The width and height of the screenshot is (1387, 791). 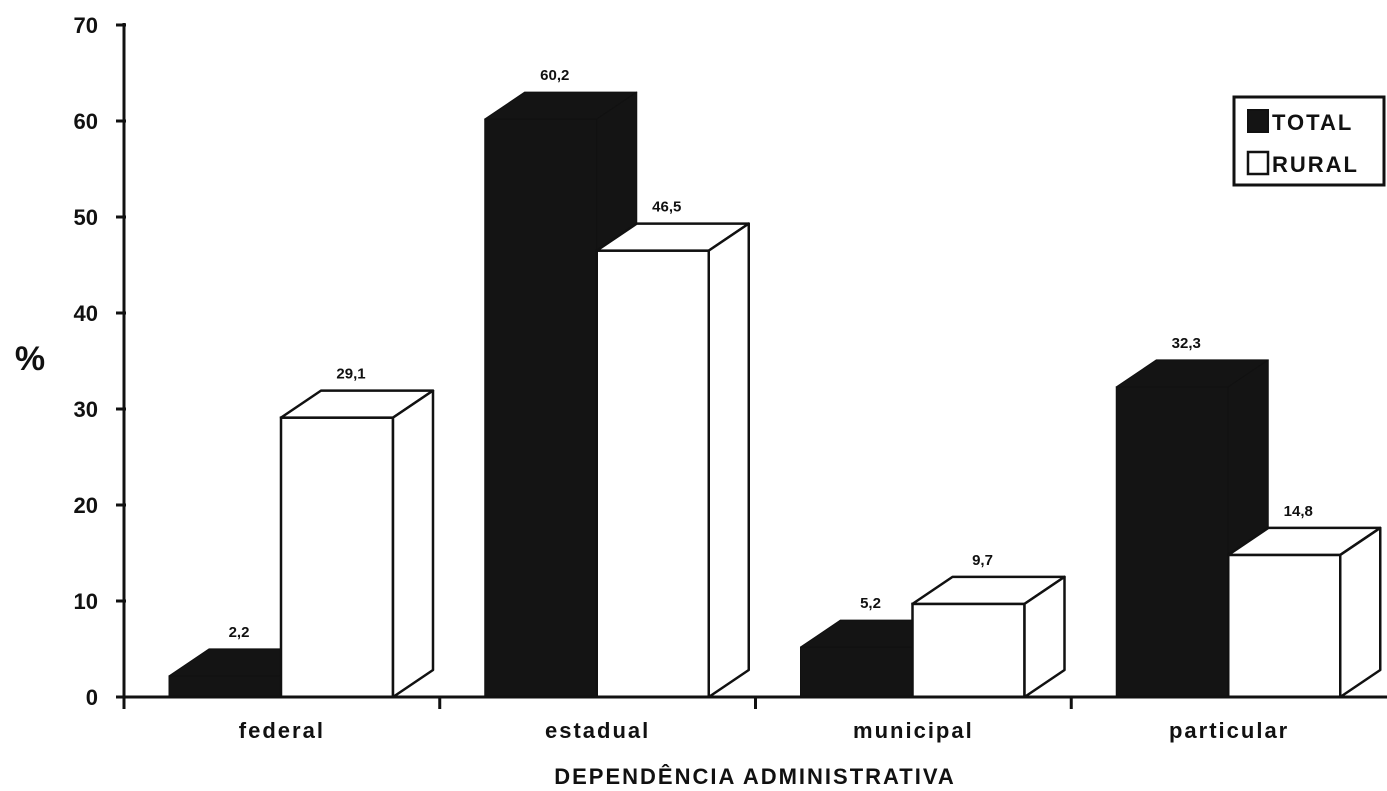 I want to click on y-tick-label: 10, so click(x=86, y=601).